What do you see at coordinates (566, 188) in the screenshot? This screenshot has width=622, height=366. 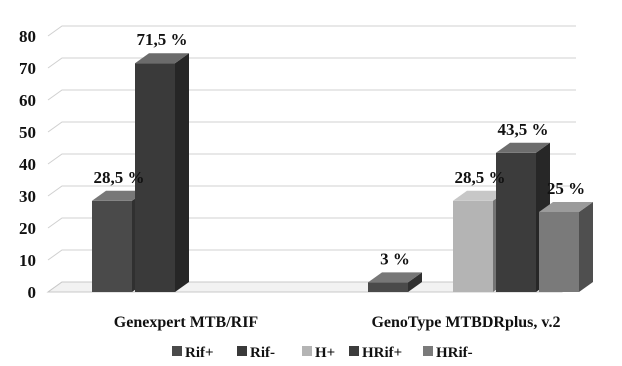 I see `data-label: 25 %` at bounding box center [566, 188].